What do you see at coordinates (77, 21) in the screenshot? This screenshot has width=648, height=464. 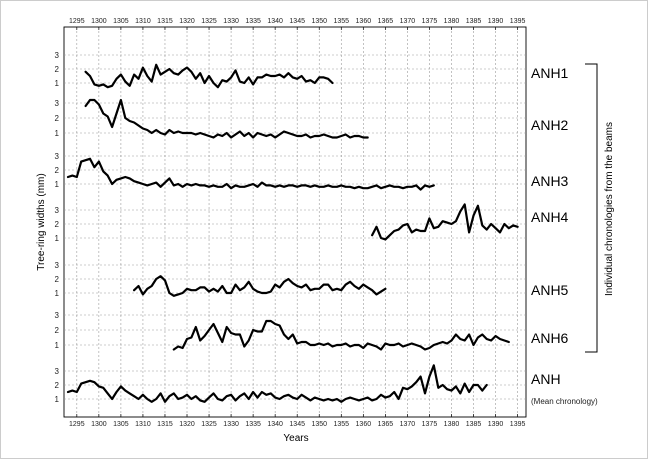 I see `x-tick-label-top: 1295` at bounding box center [77, 21].